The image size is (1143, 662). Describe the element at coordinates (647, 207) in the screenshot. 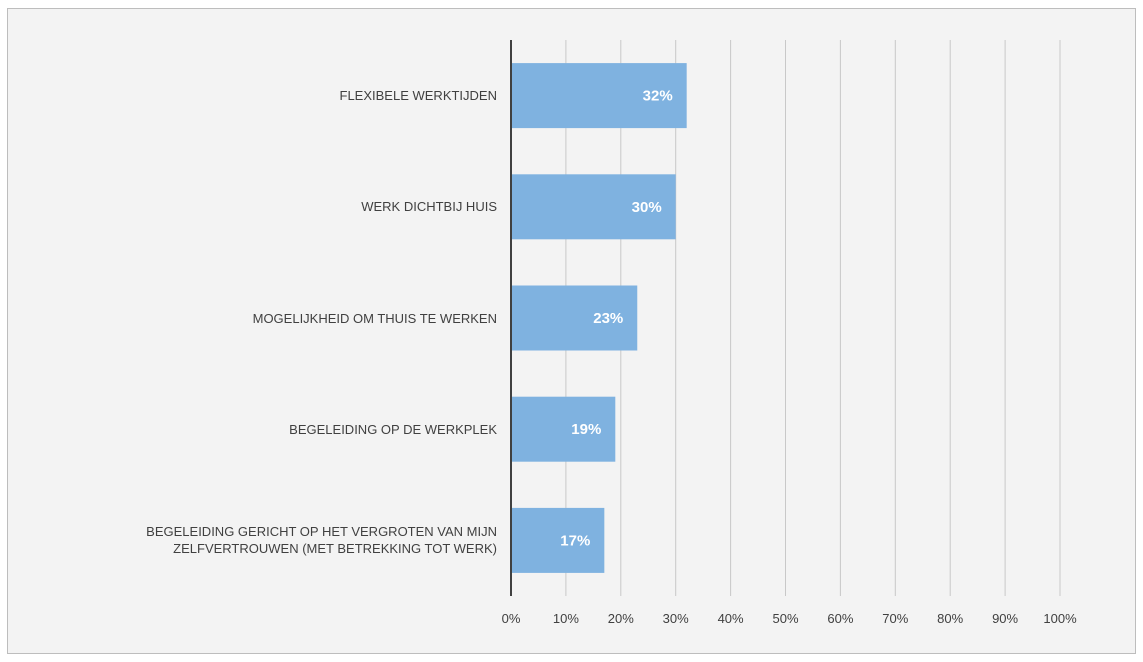

I see `bar-value-label: 30%` at that location.